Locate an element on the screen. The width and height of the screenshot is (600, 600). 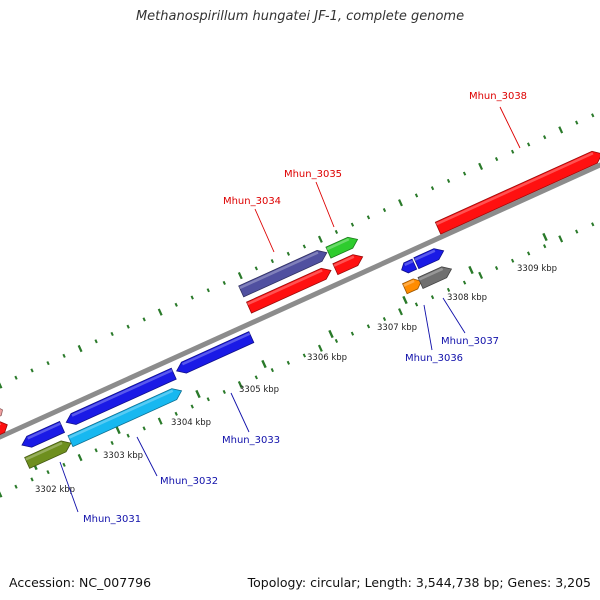
feature-f-olive is located at coordinates (49, 453).